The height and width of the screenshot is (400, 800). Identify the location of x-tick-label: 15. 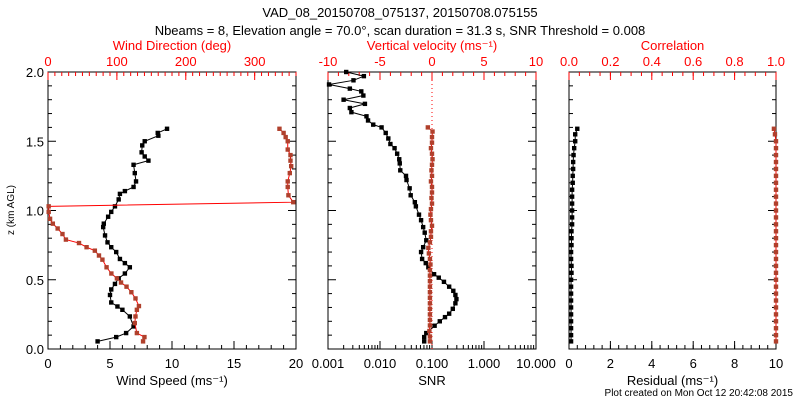
(234, 363).